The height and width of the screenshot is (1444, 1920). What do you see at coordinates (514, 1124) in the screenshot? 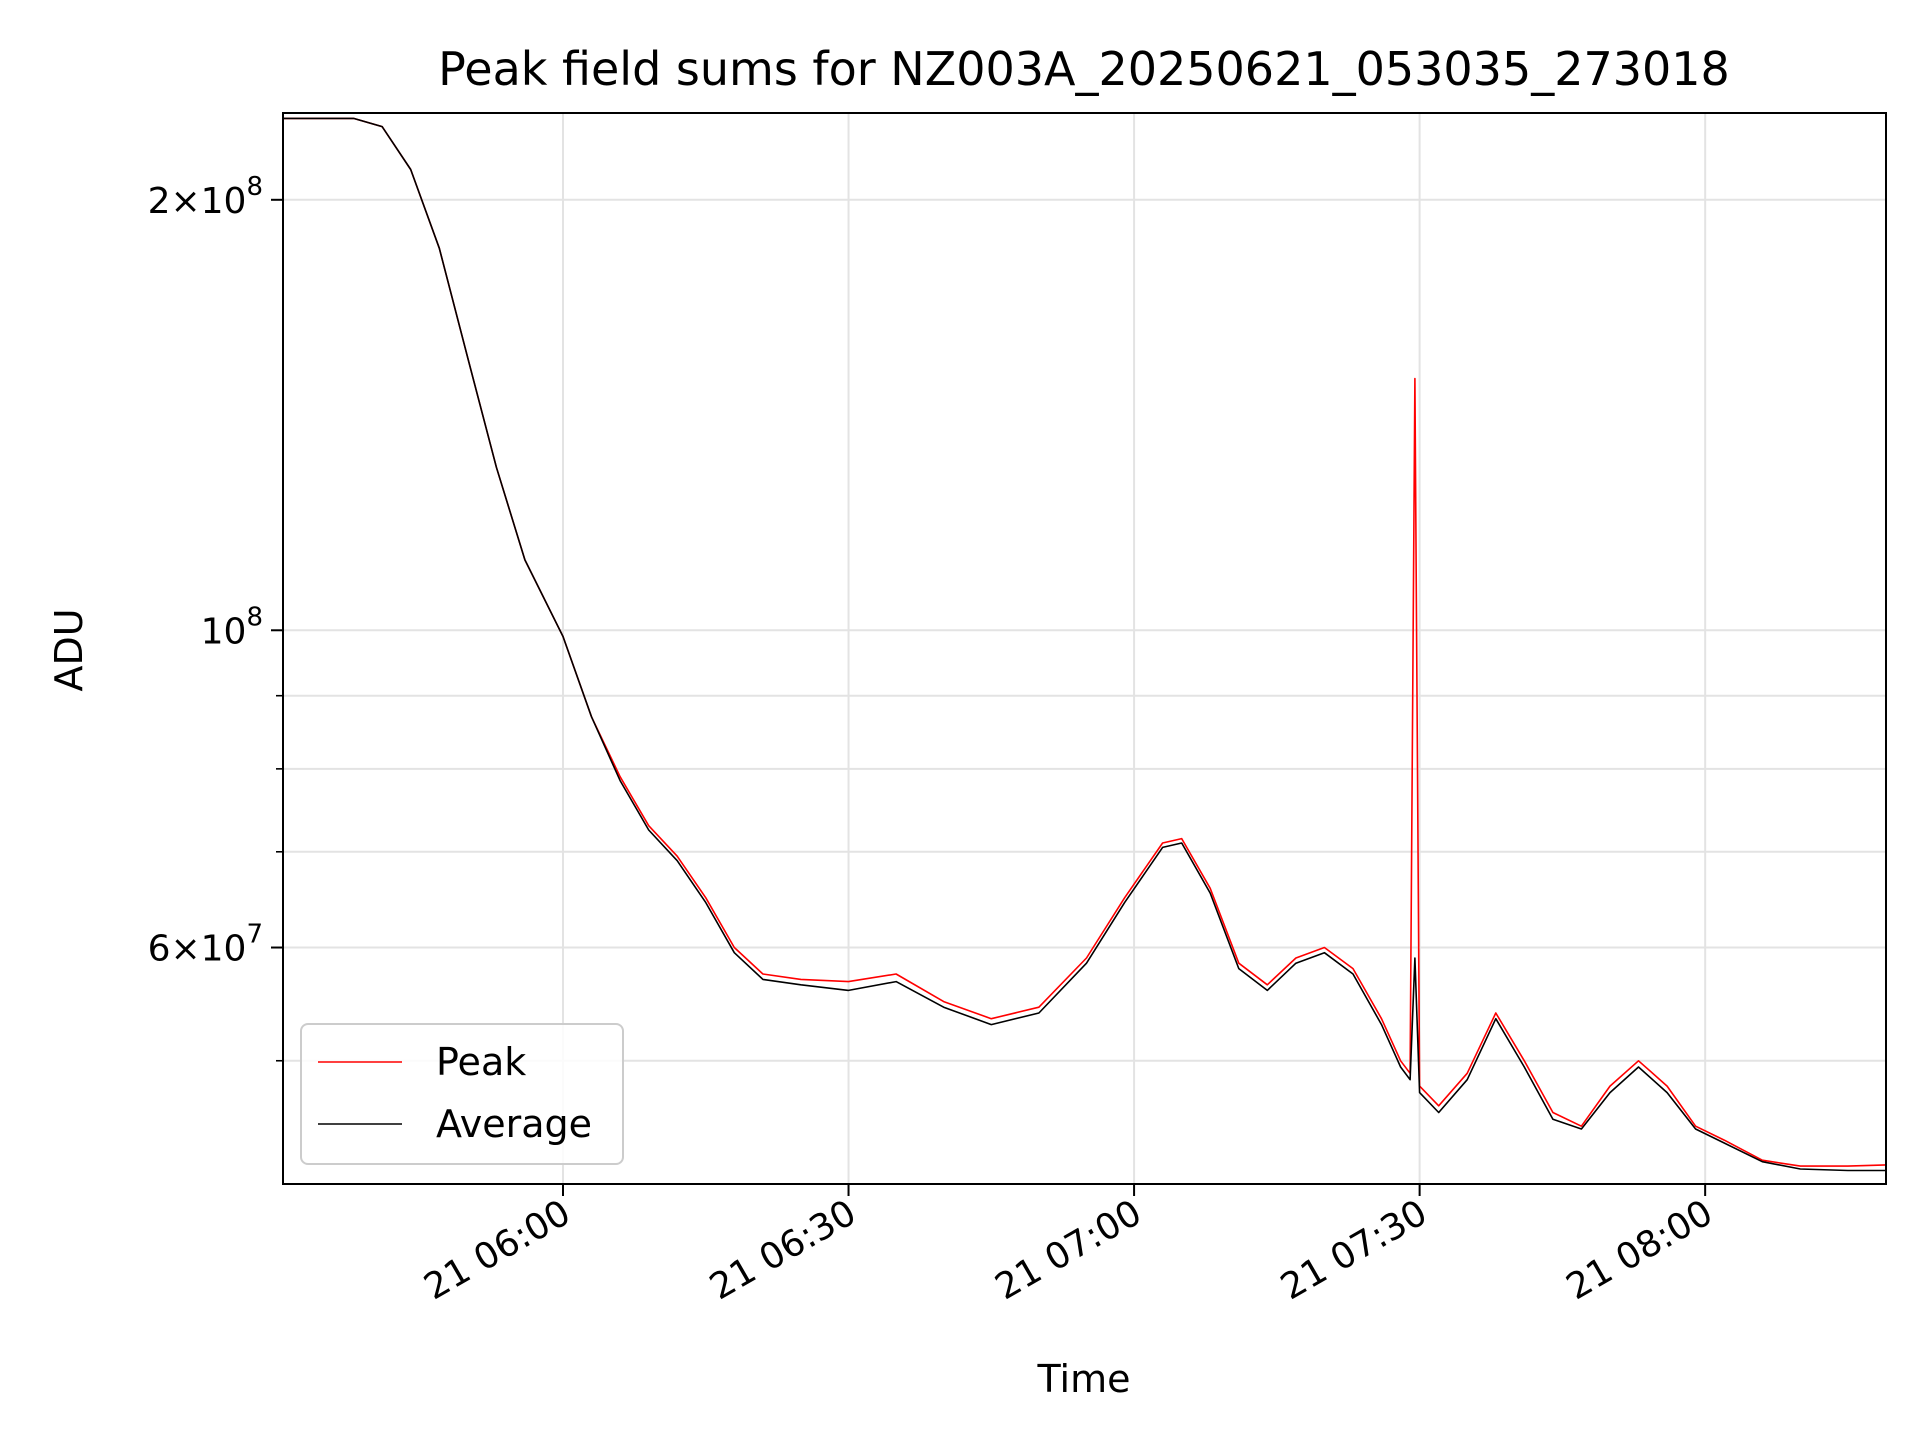
I see `legend-label-average: Average` at bounding box center [514, 1124].